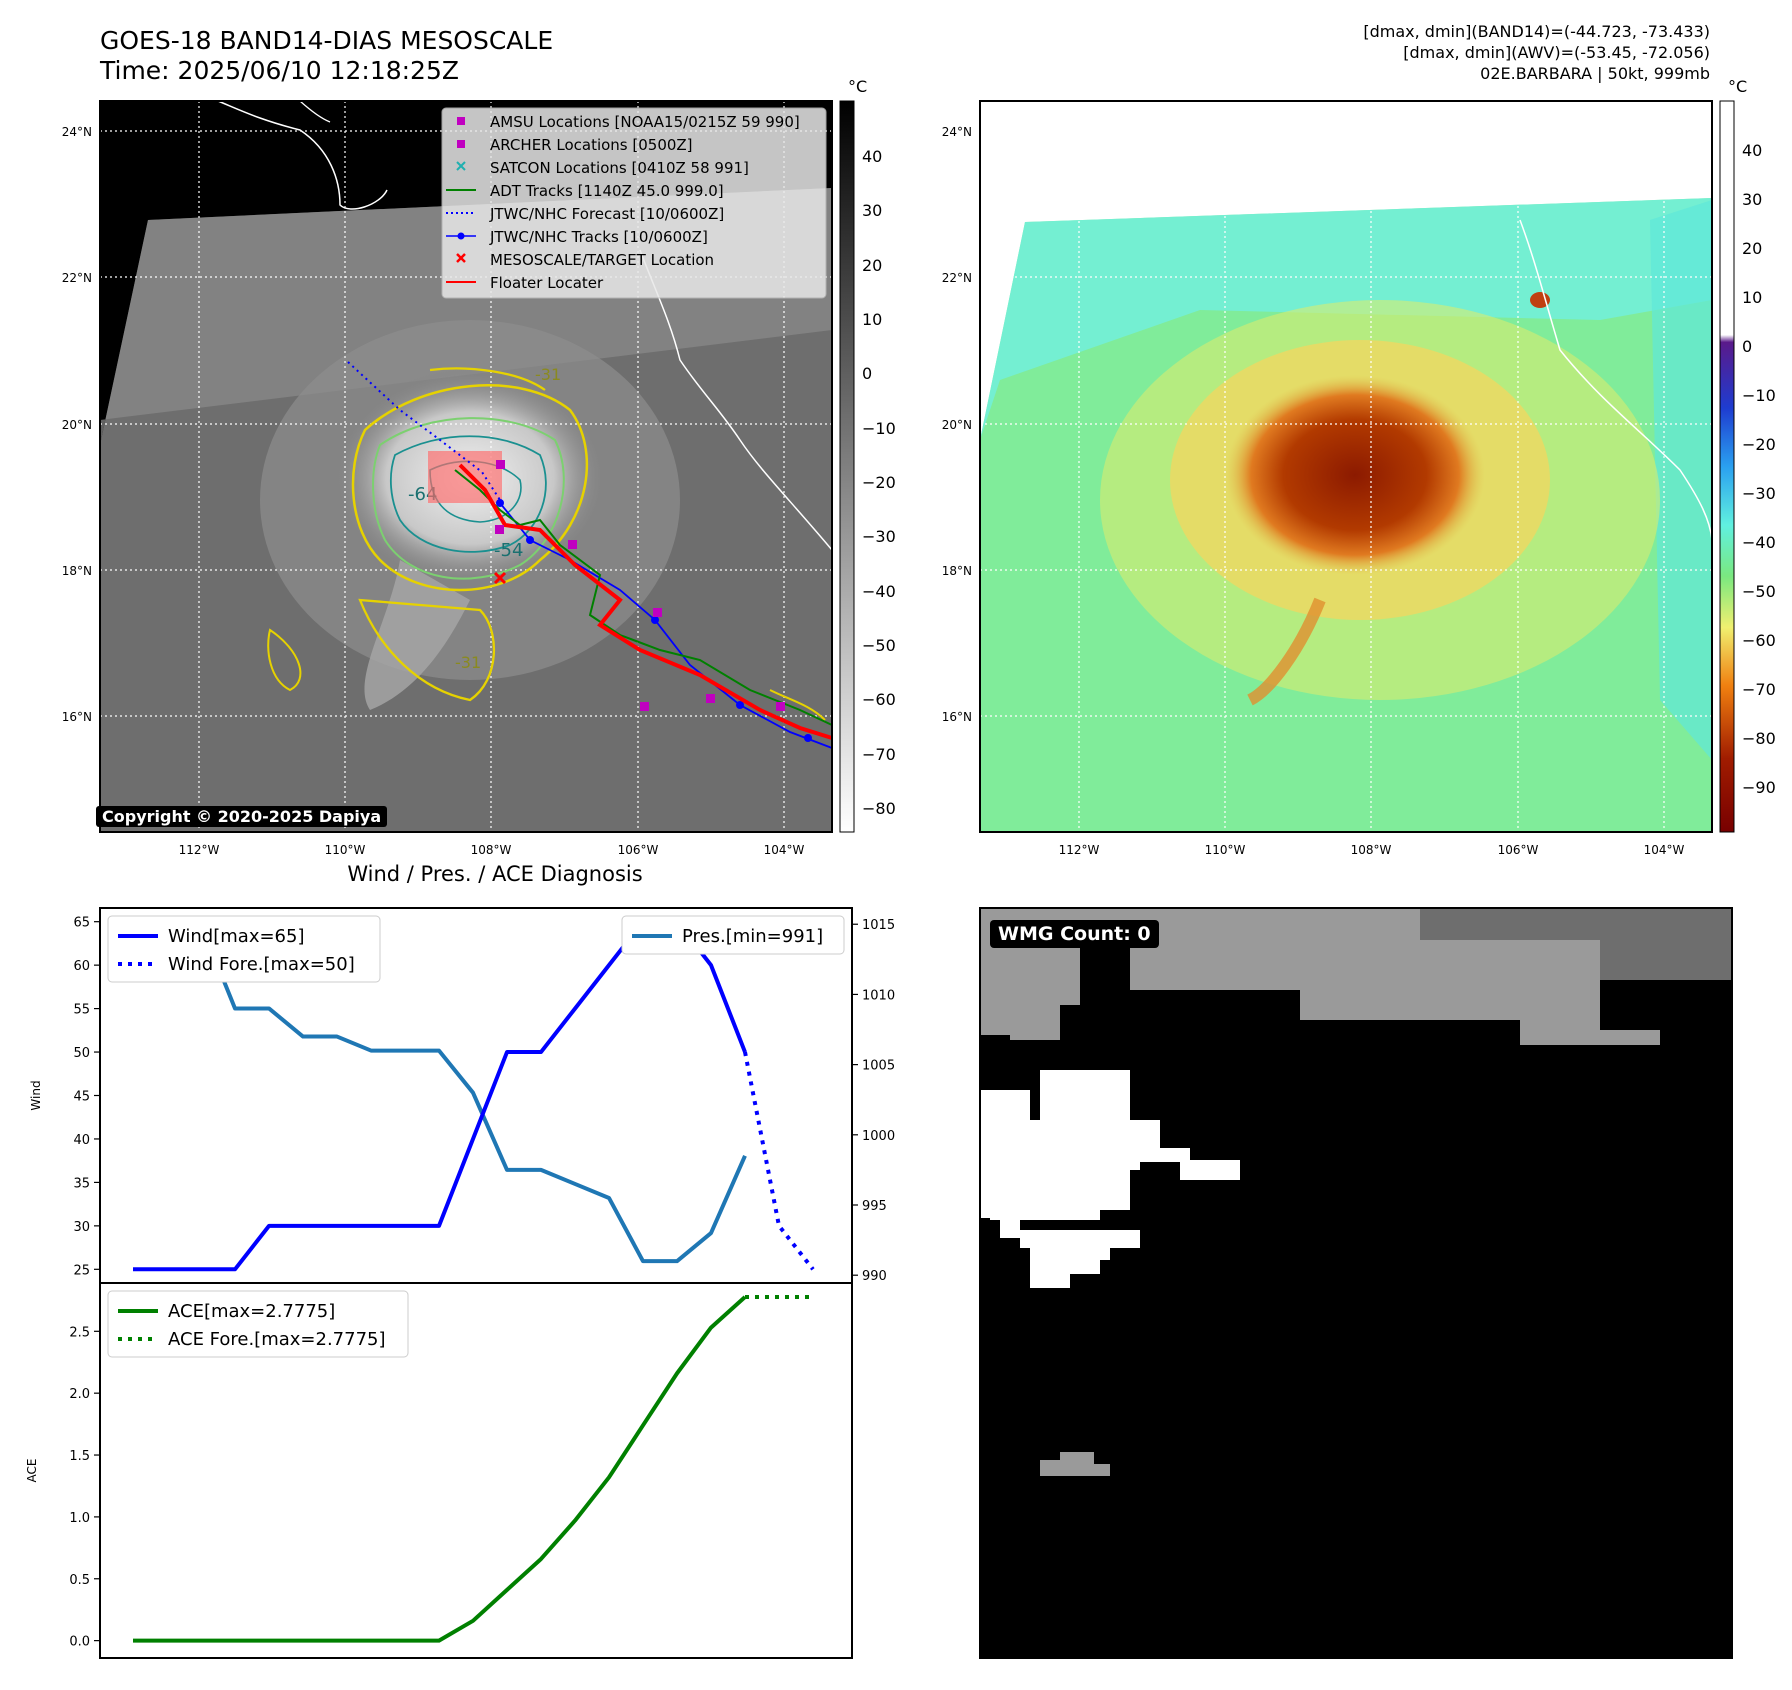  I want to click on wind-tick-label: 40, so click(81, 1140).